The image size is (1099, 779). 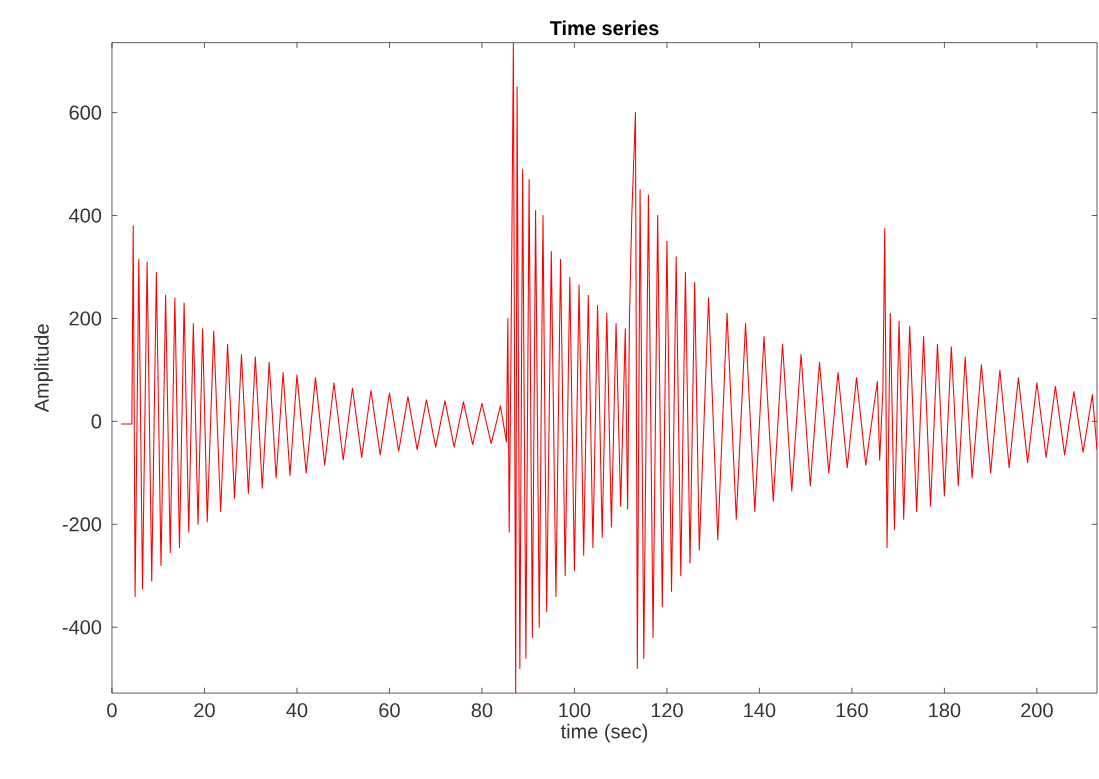 I want to click on x-tick-label: 40, so click(x=297, y=710).